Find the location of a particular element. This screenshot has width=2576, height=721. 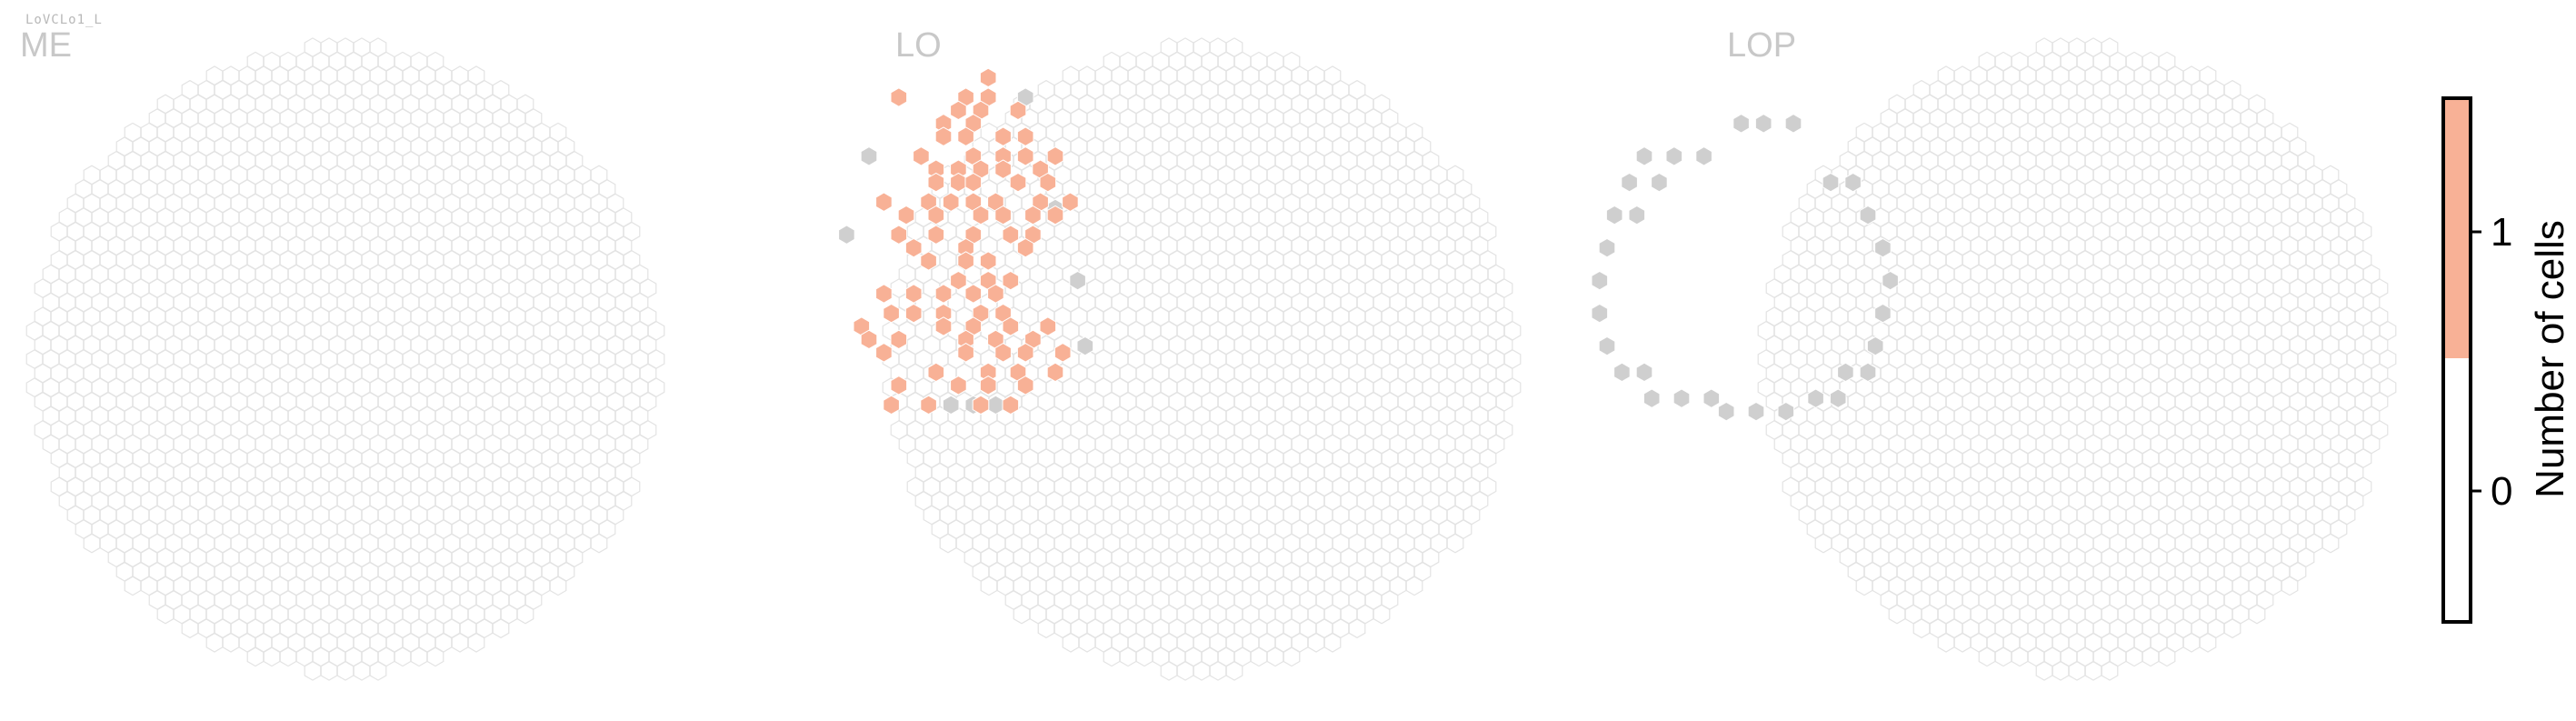

panel-title-me: ME is located at coordinates (46, 45).